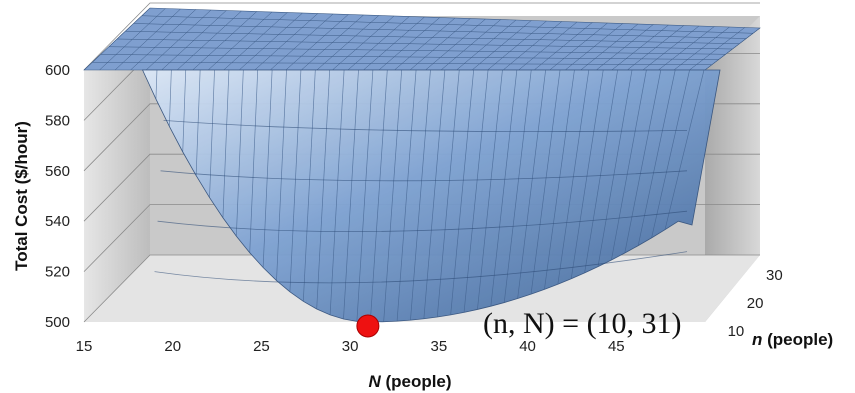 This screenshot has height=393, width=855. I want to click on minimum-annotation: (n, N) = (10, 31), so click(582, 323).